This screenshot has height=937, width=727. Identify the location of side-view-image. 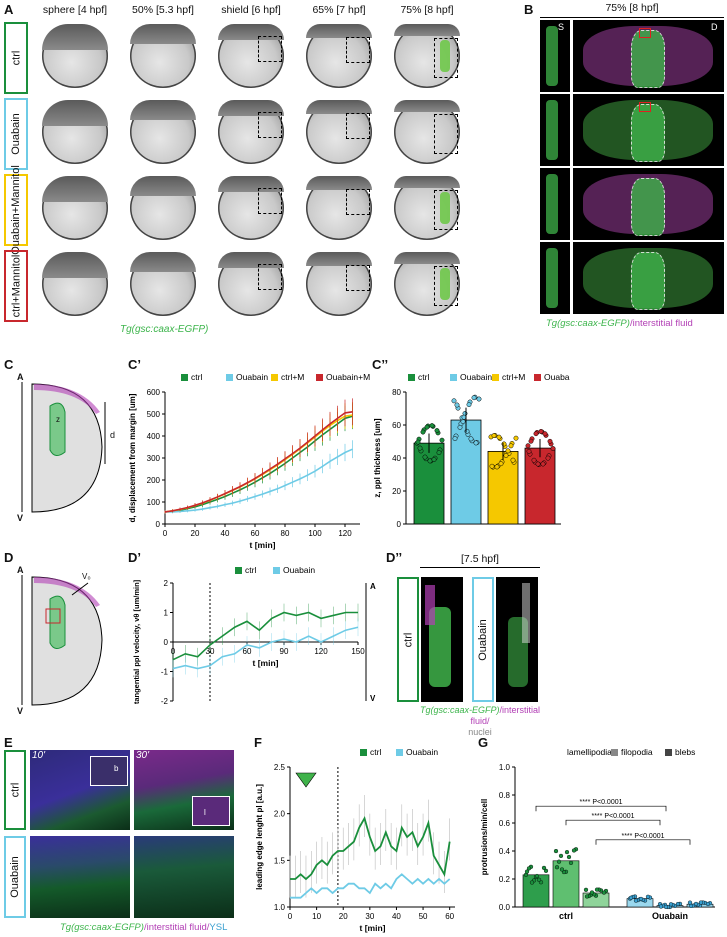
(555, 278).